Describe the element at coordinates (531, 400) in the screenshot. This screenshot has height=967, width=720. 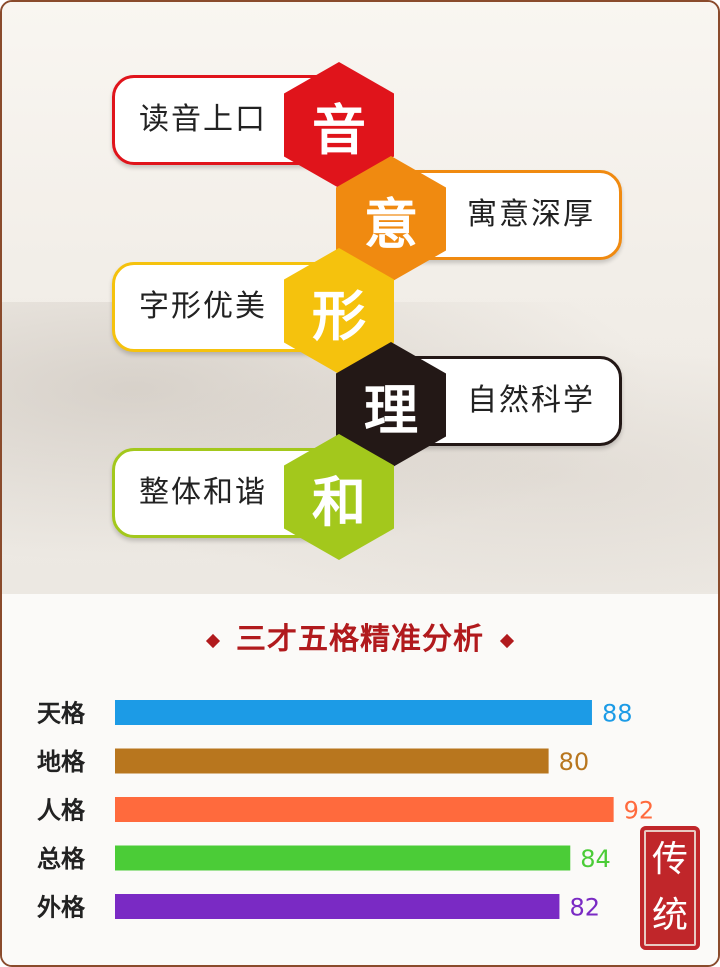
I see `principle-label-reason: 自然科学` at that location.